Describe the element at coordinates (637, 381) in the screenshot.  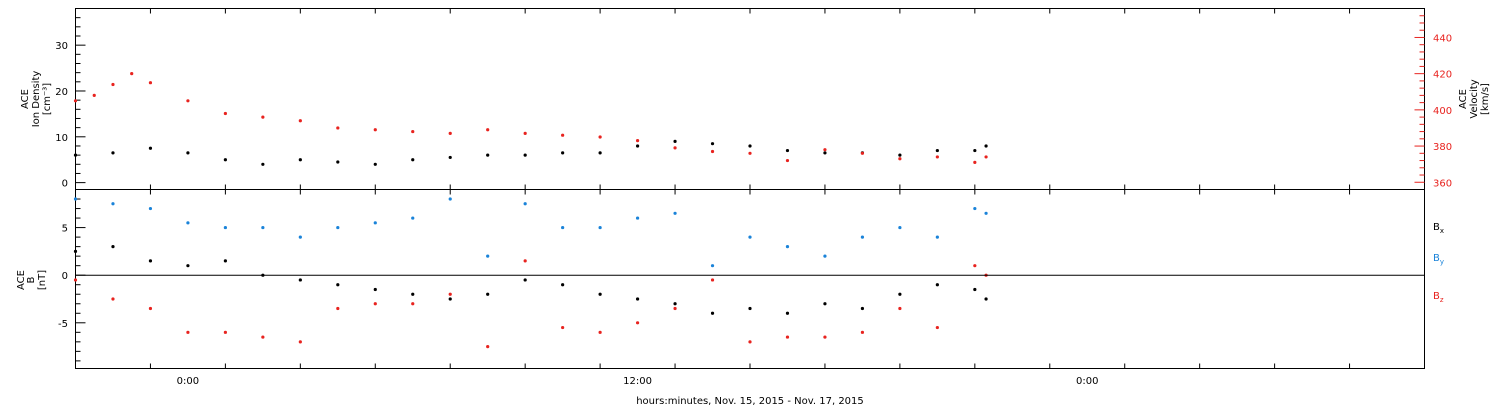
I see `x-tick-label: 12:00` at that location.